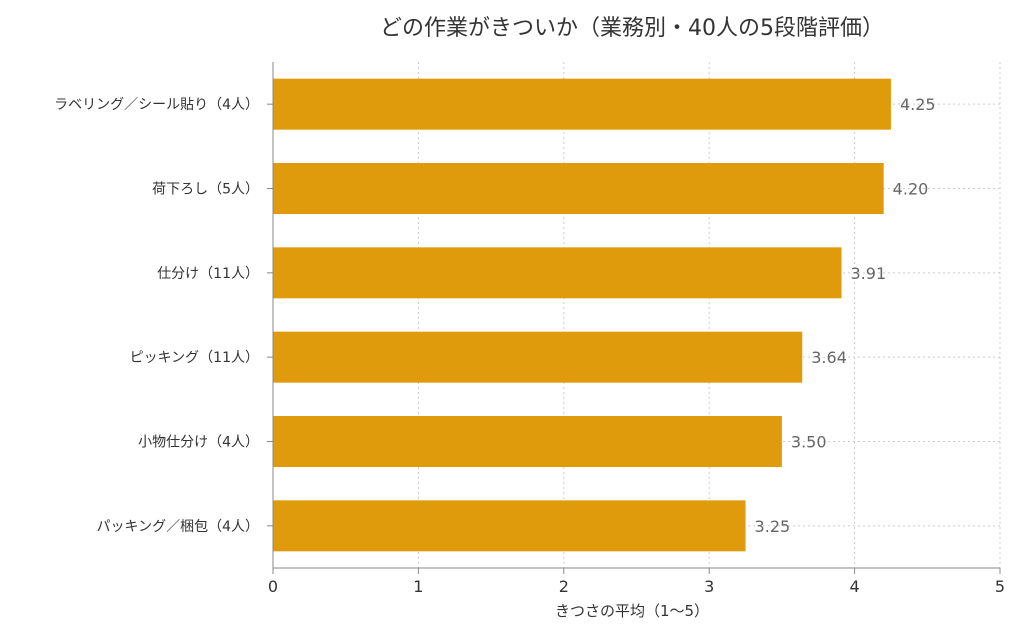 The width and height of the screenshot is (1023, 638). I want to click on category-label: ラベリング／シール貼り（4人）, so click(156, 105).